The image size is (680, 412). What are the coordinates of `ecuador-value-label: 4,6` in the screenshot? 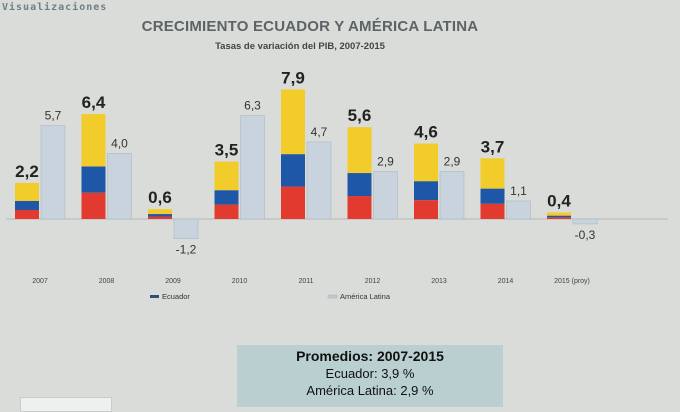 It's located at (426, 132).